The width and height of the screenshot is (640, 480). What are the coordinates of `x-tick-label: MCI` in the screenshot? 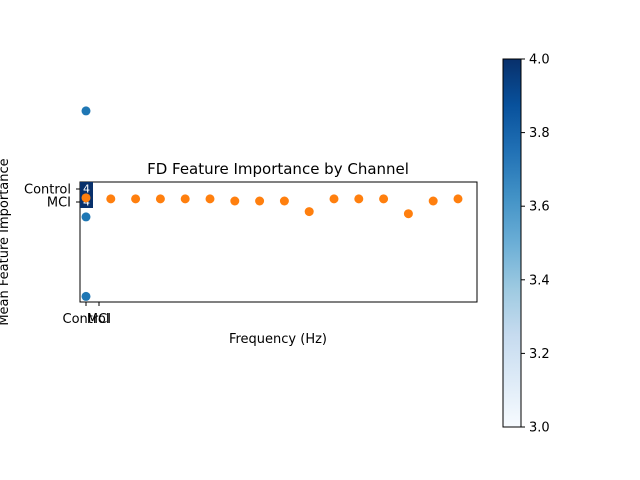 It's located at (99, 319).